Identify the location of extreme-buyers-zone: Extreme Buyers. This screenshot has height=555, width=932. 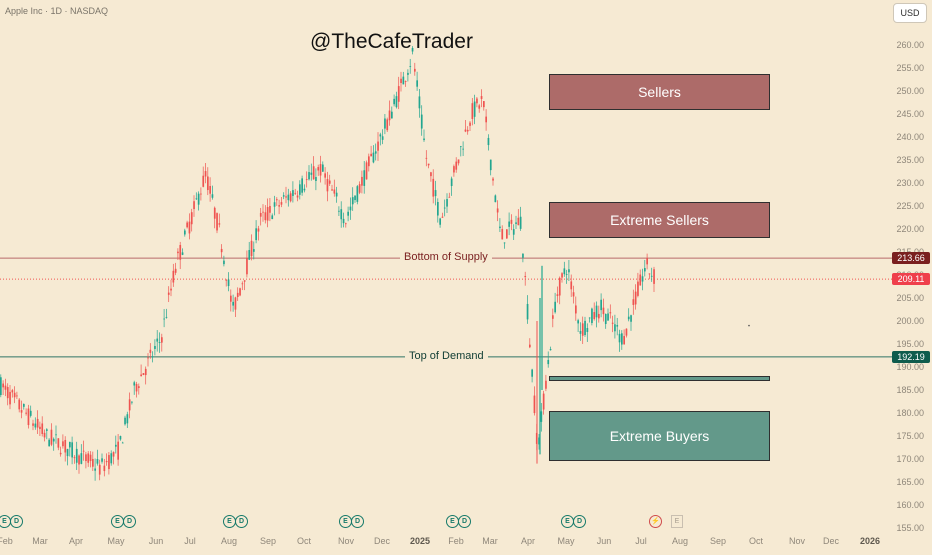
(659, 436).